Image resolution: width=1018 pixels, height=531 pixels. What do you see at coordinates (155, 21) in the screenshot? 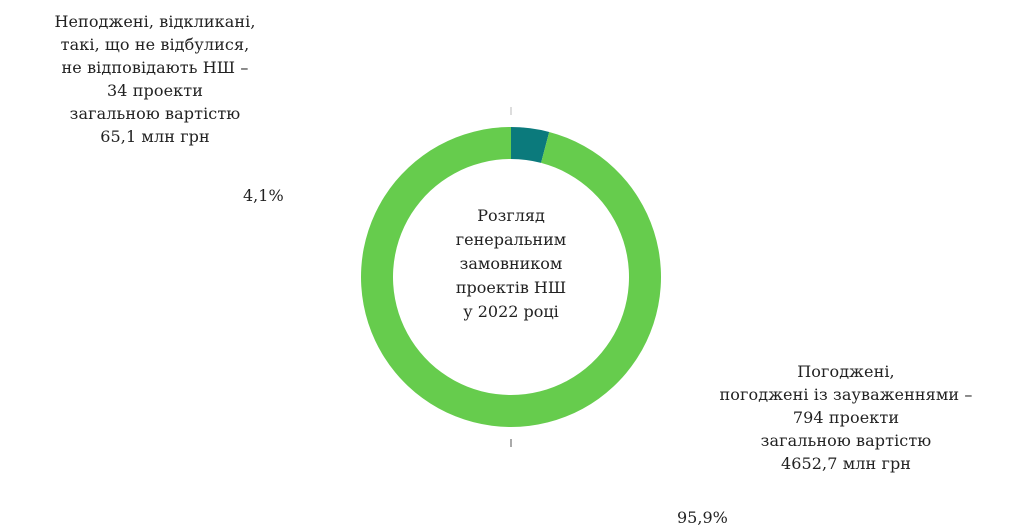
I see `slice-label-rejected-line: Неподжені, відкликані,` at bounding box center [155, 21].